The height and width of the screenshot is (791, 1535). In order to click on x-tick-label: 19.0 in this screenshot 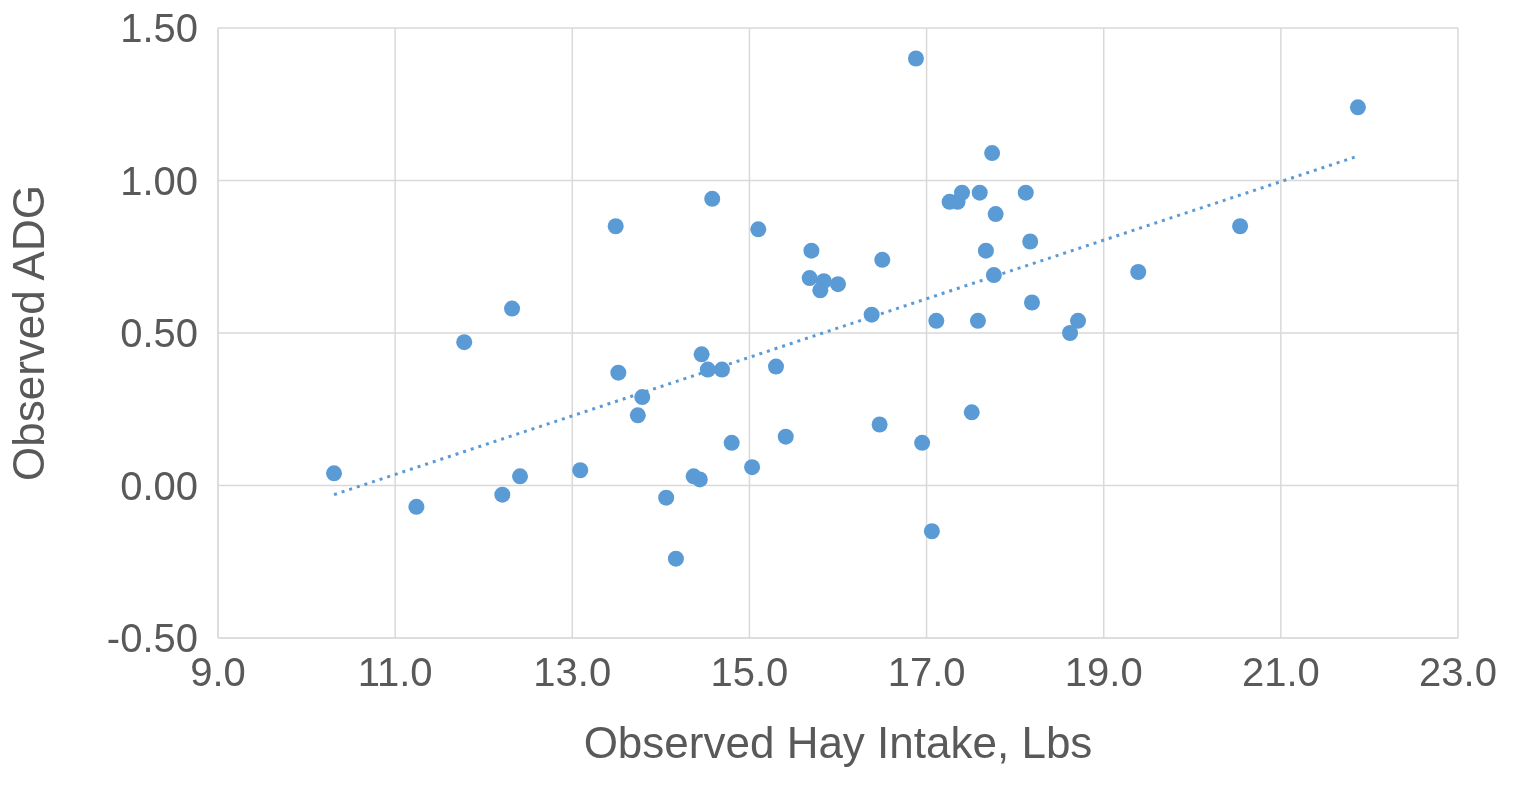, I will do `click(1103, 672)`.